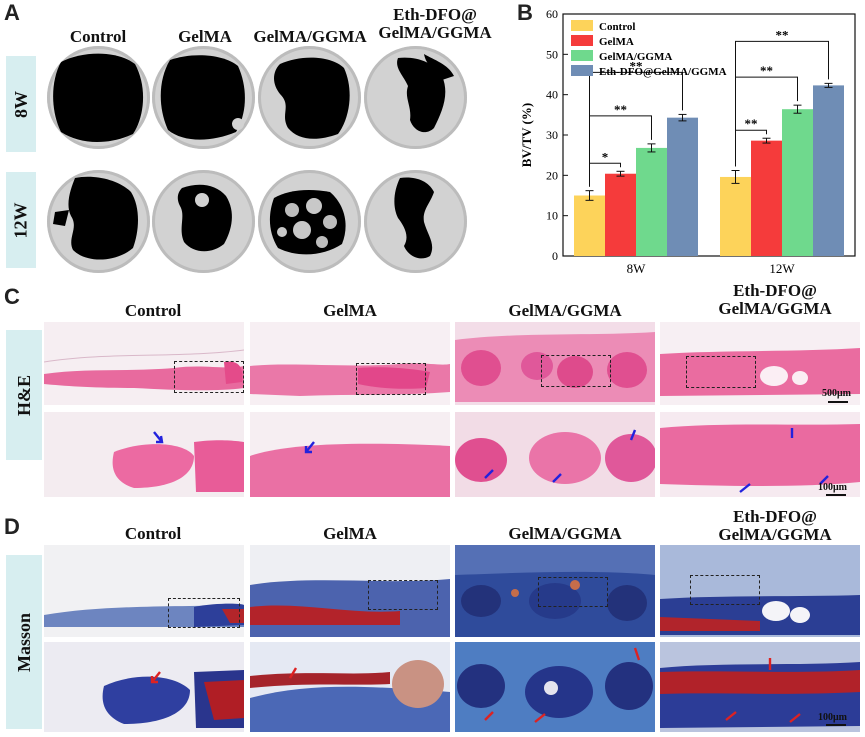 This screenshot has width=865, height=737. I want to click on y-tick-label: 40, so click(552, 95).